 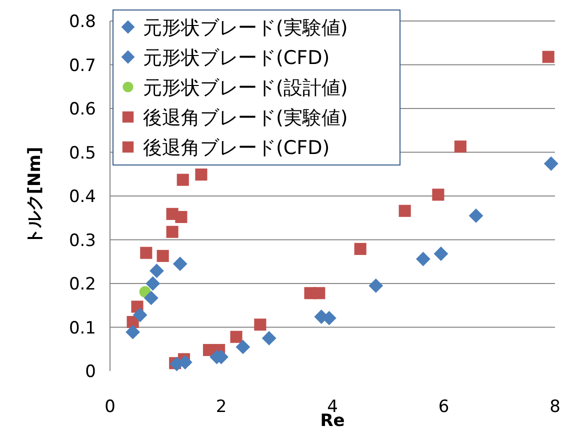 I want to click on y-tick-label: 0.4, so click(x=82, y=197).